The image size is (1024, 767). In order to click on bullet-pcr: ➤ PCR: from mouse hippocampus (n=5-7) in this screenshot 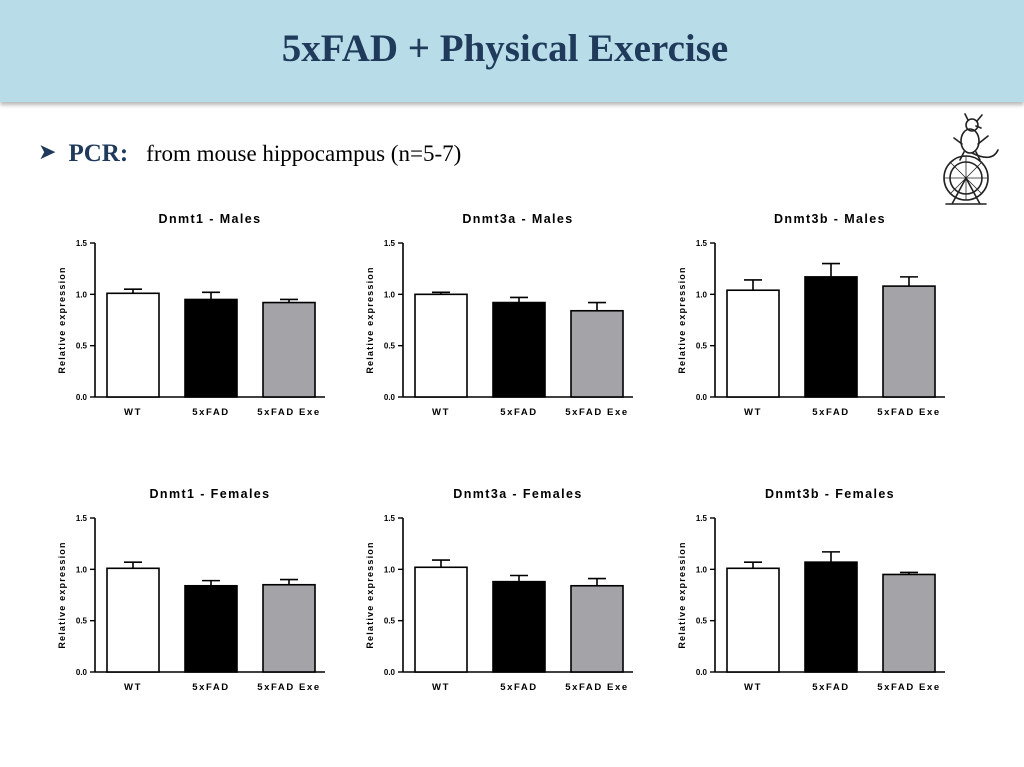, I will do `click(249, 153)`.